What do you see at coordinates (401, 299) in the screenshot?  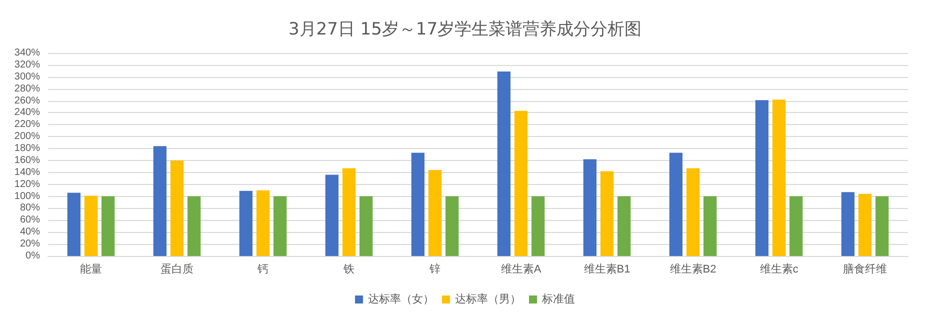 I see `legend-label: 达标率（女）` at bounding box center [401, 299].